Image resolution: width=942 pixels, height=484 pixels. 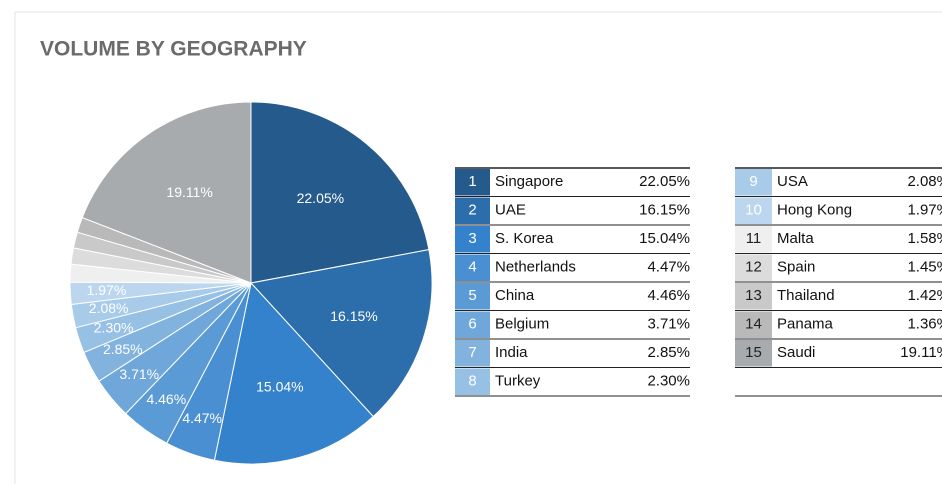 I want to click on share-value: 3.71%, so click(x=668, y=324).